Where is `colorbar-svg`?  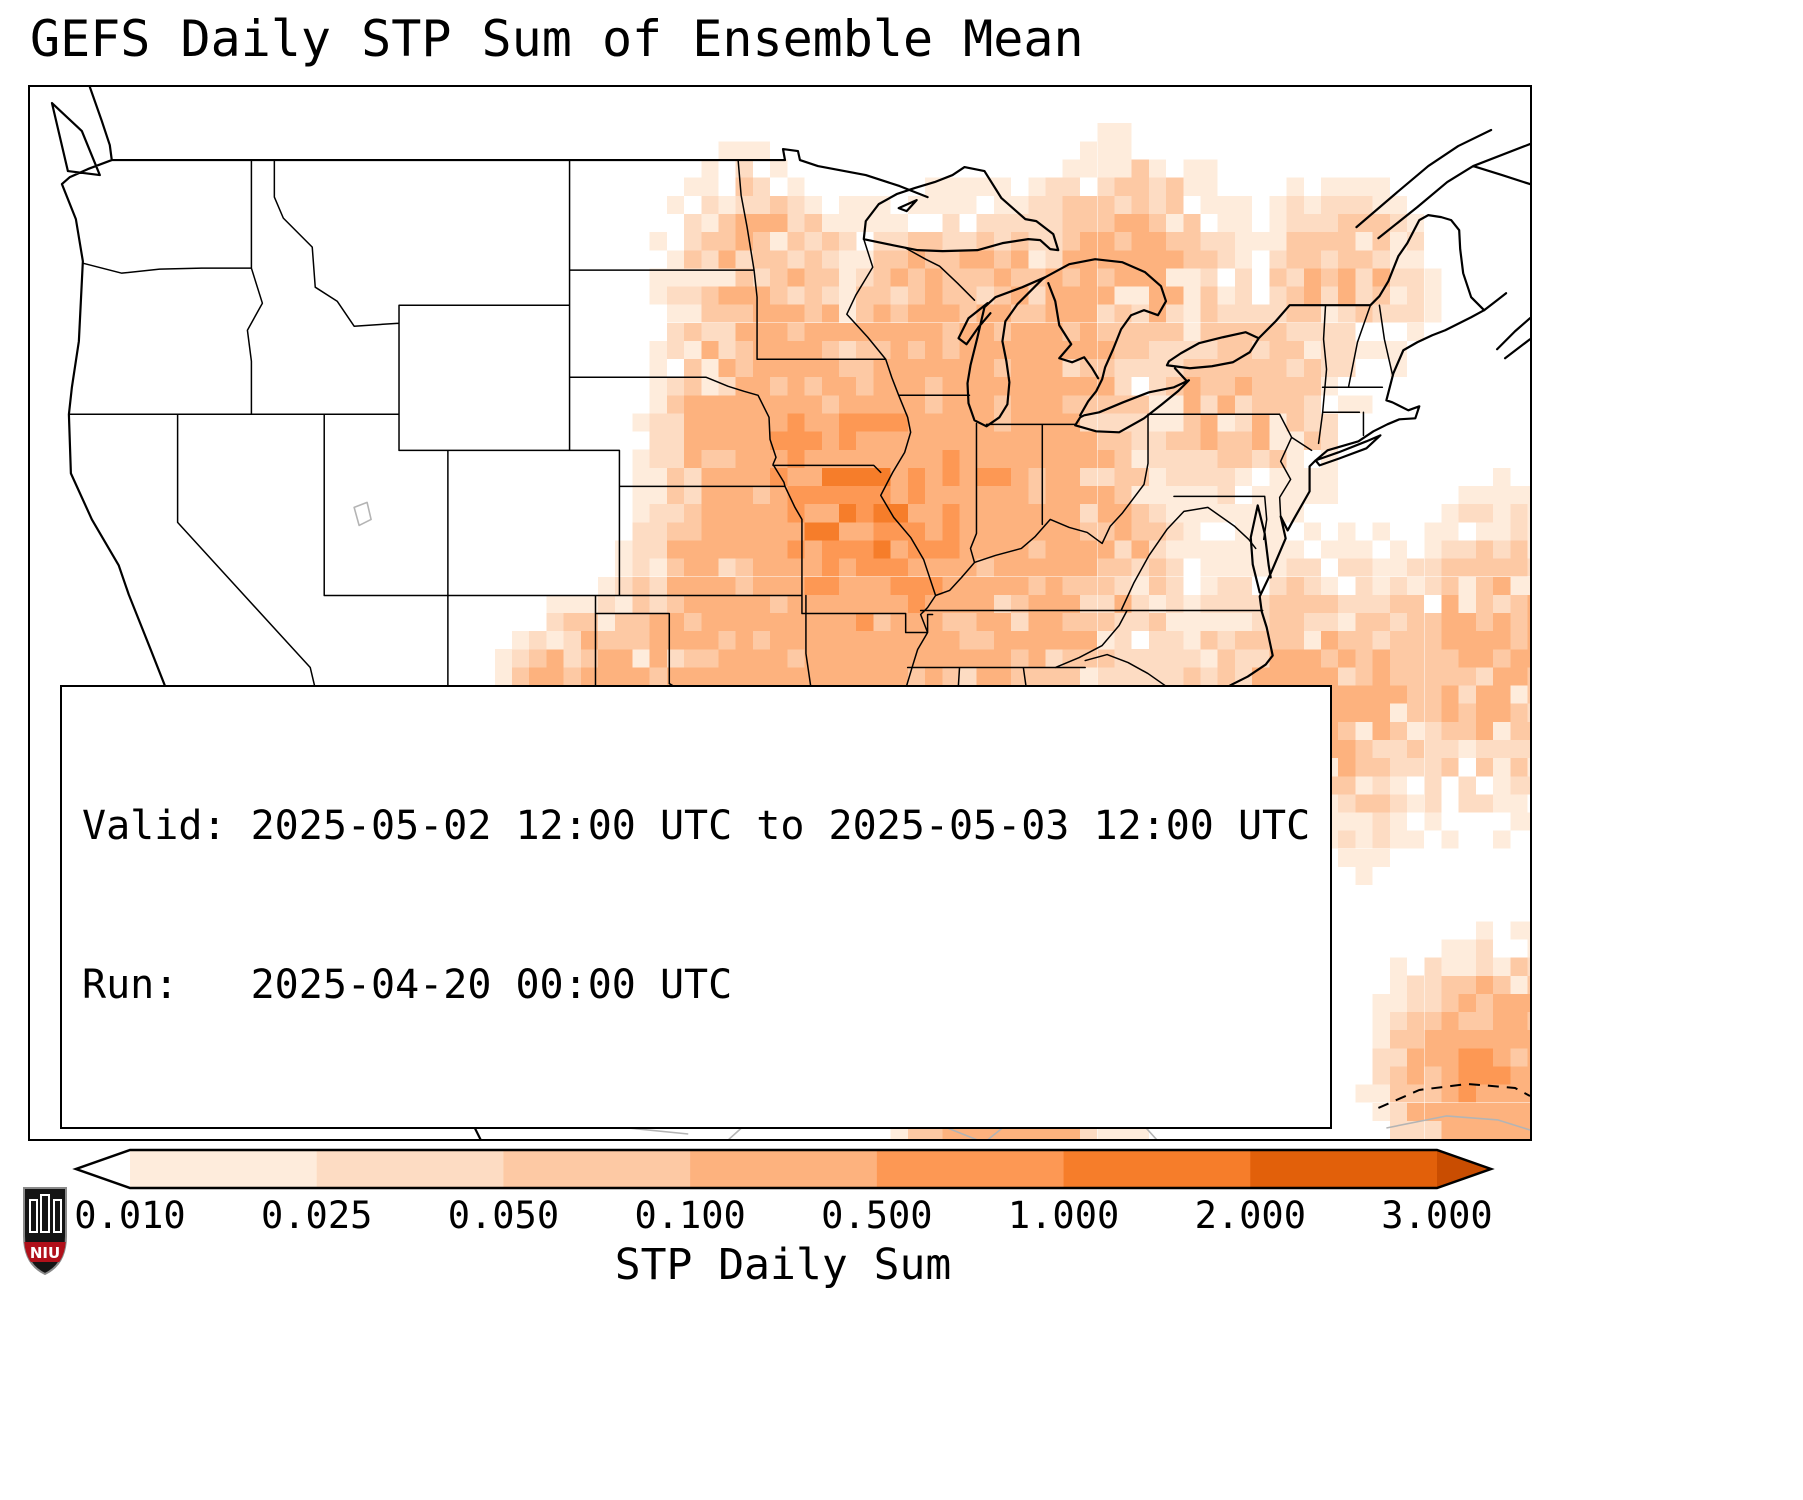
colorbar-svg is located at coordinates (783, 1169).